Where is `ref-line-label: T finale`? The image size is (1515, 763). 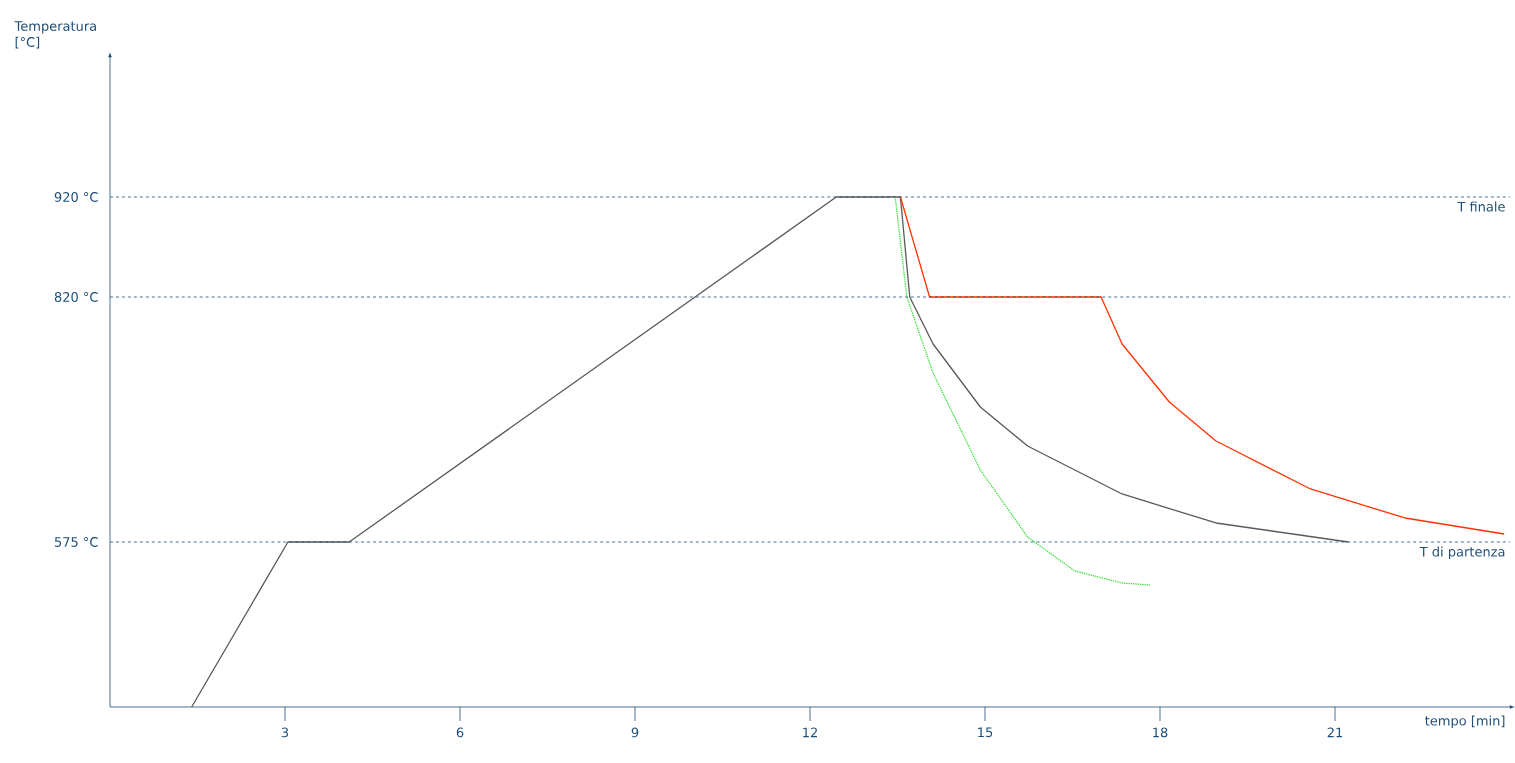 ref-line-label: T finale is located at coordinates (1481, 206).